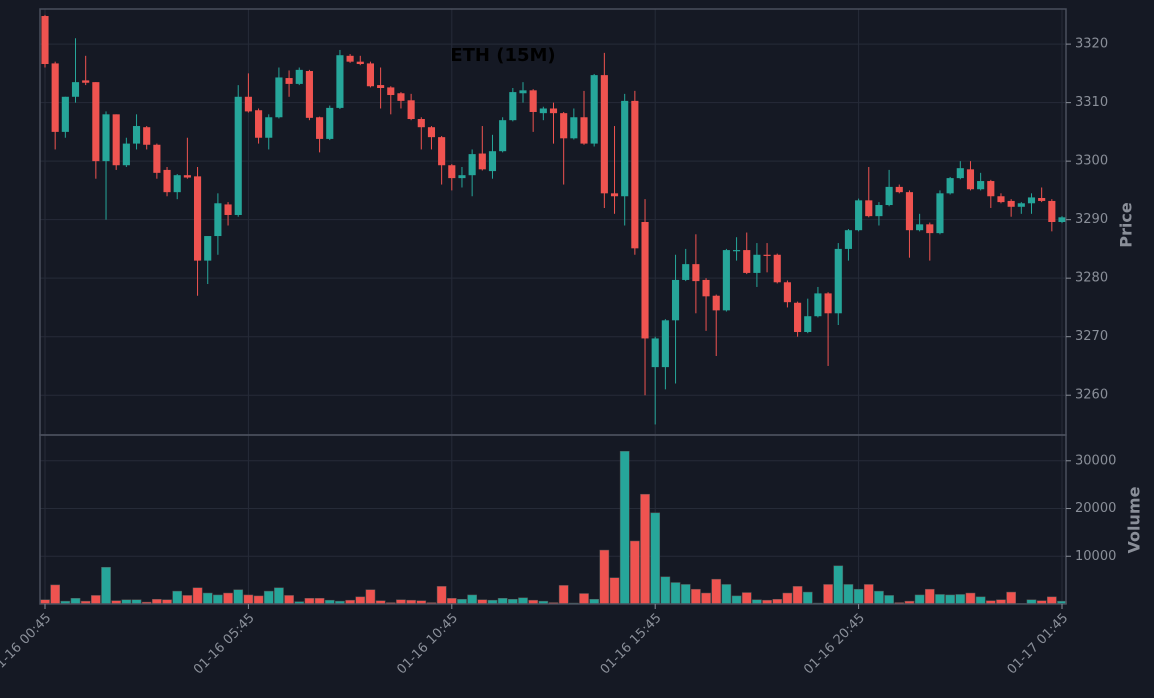 The image size is (1154, 698). I want to click on y-tick-label: 3280, so click(1091, 278).